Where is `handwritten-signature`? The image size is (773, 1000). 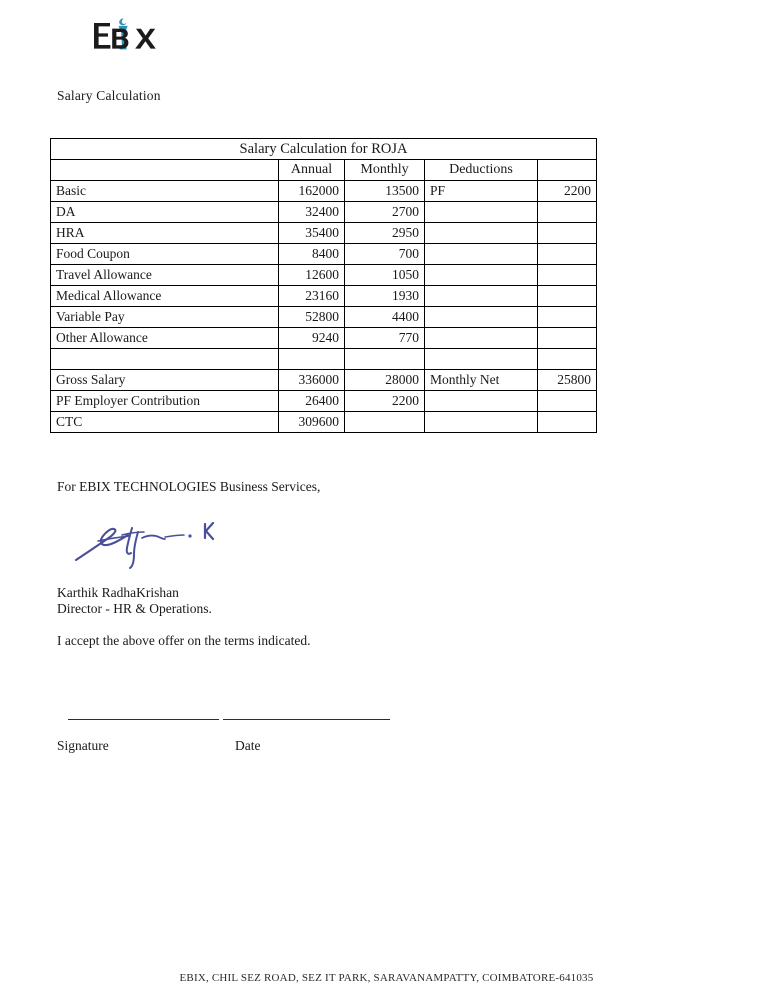
handwritten-signature is located at coordinates (154, 540).